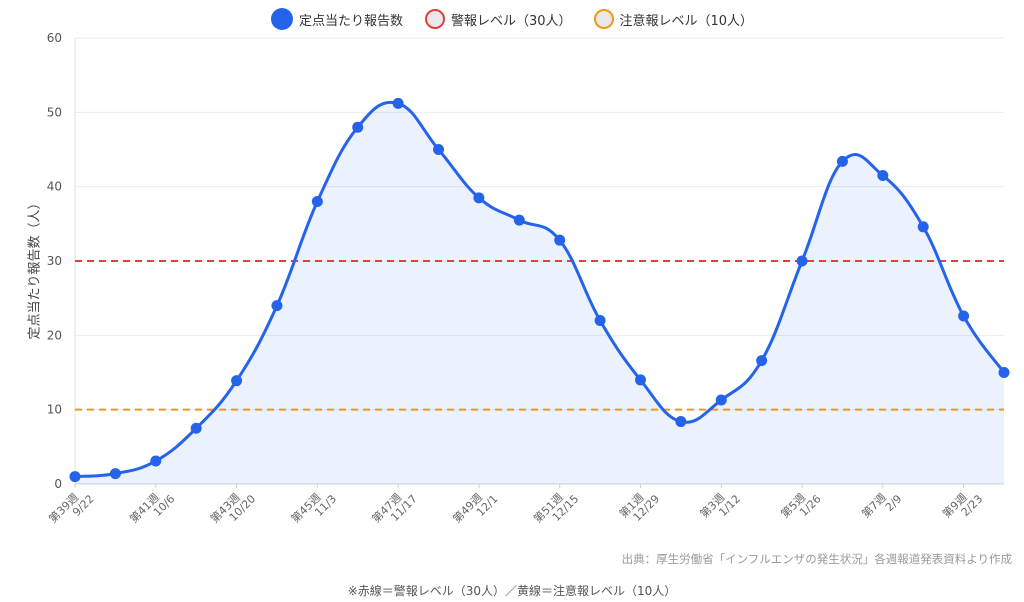 The width and height of the screenshot is (1024, 602). Describe the element at coordinates (54, 261) in the screenshot. I see `y-tick-label: 30` at that location.